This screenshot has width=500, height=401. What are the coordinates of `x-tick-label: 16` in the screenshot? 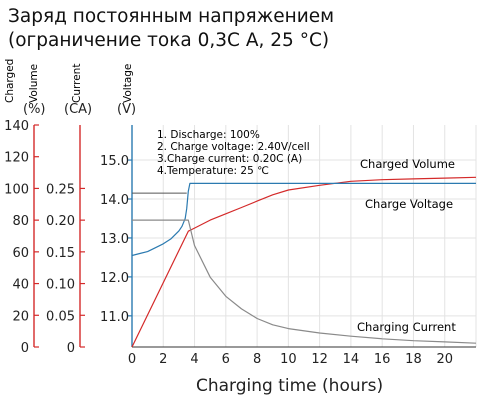 It's located at (382, 359).